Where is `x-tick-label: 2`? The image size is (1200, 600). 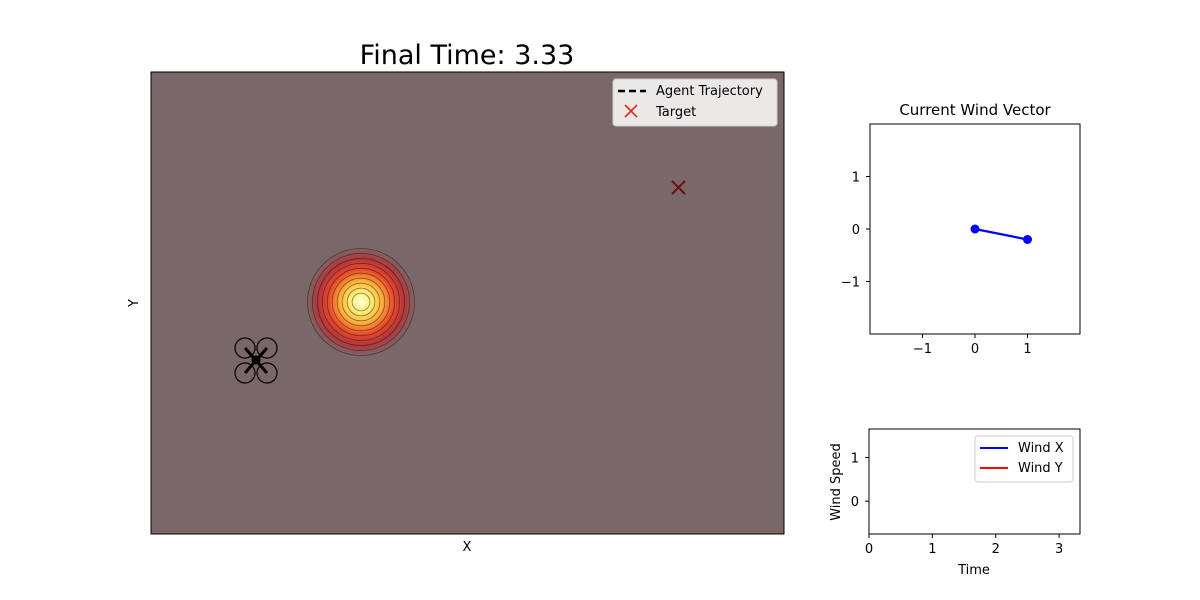
x-tick-label: 2 is located at coordinates (996, 549).